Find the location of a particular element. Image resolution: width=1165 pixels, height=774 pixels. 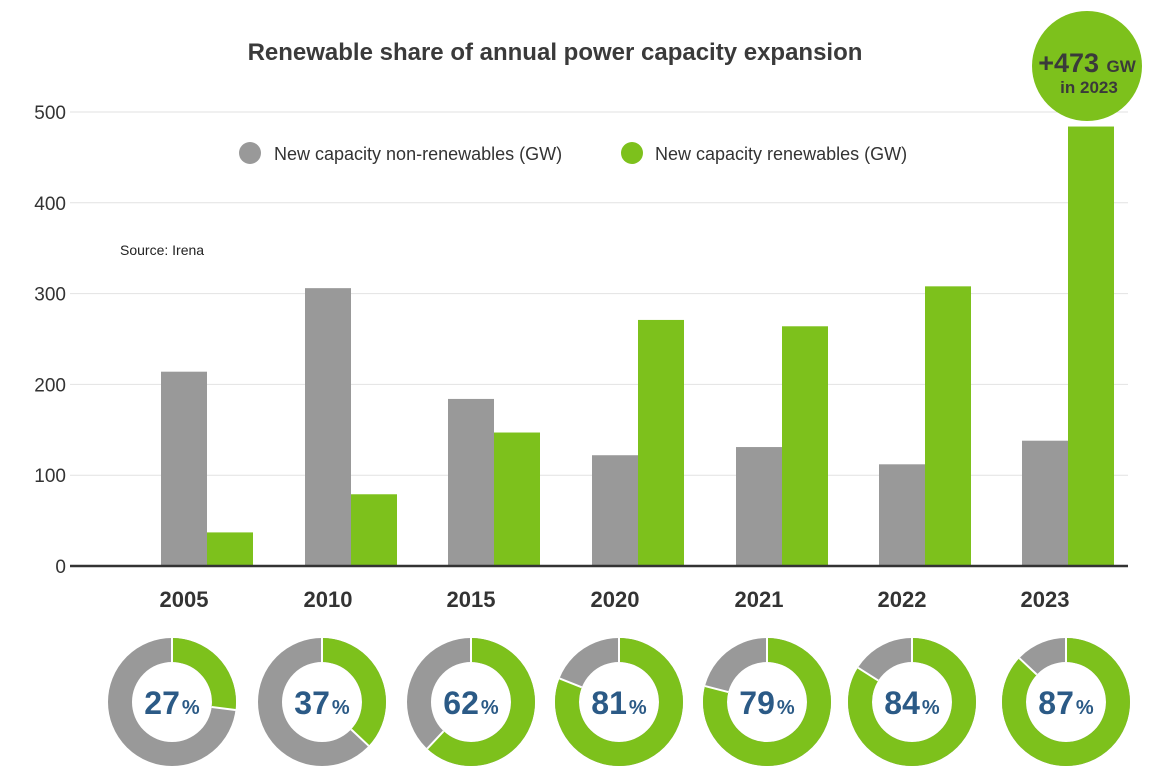

share-donut: 62% is located at coordinates (471, 702).